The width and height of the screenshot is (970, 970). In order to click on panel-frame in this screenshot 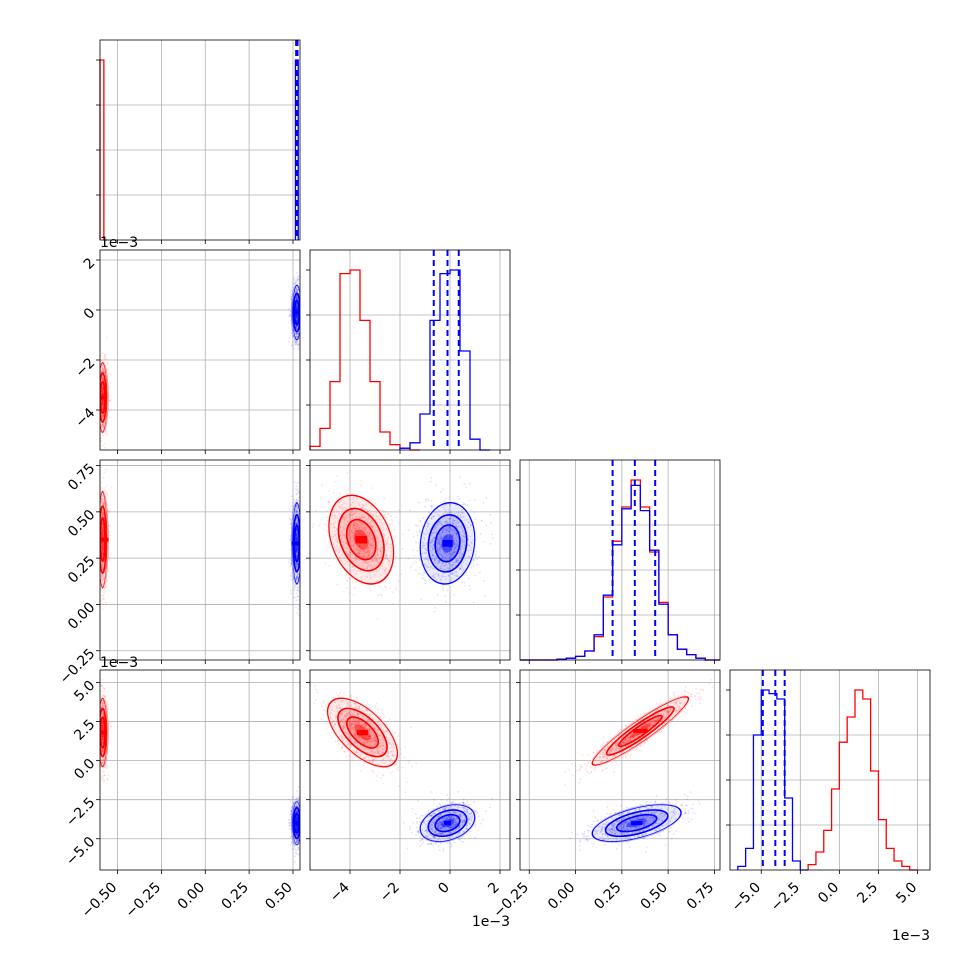, I will do `click(200, 140)`.